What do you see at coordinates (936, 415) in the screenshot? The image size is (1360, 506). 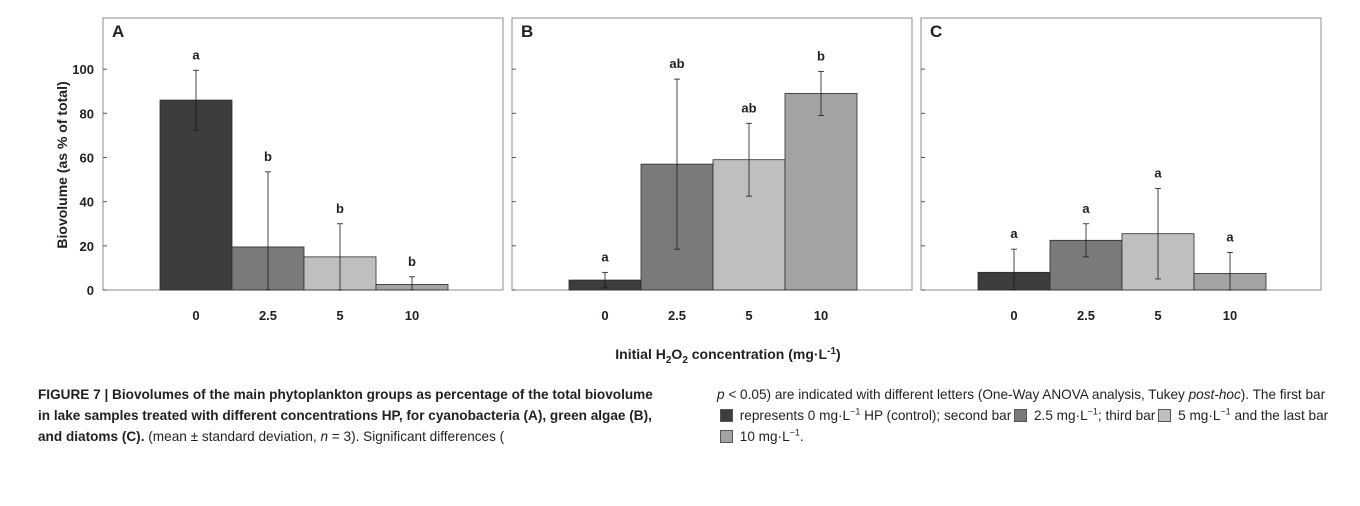 I see `caption-text-6: HP (control); second bar` at bounding box center [936, 415].